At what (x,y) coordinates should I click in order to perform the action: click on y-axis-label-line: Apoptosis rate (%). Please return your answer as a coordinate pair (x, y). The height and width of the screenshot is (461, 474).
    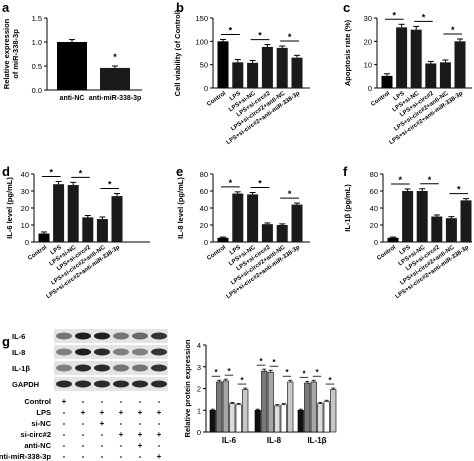
    Looking at the image, I should click on (347, 52).